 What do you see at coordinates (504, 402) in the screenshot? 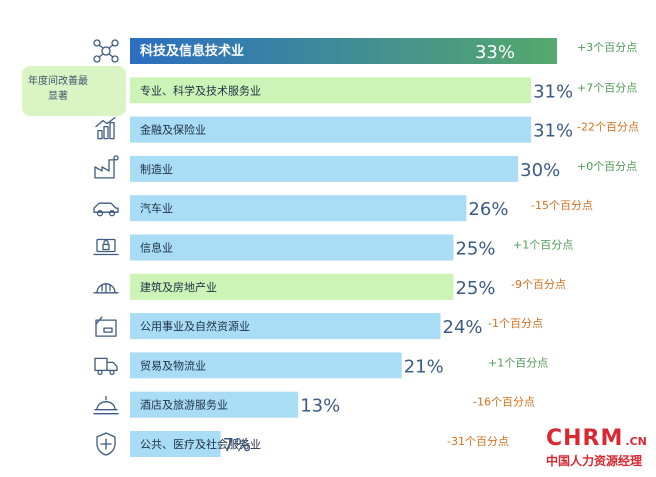
I see `change-label-9: -16个百分点` at bounding box center [504, 402].